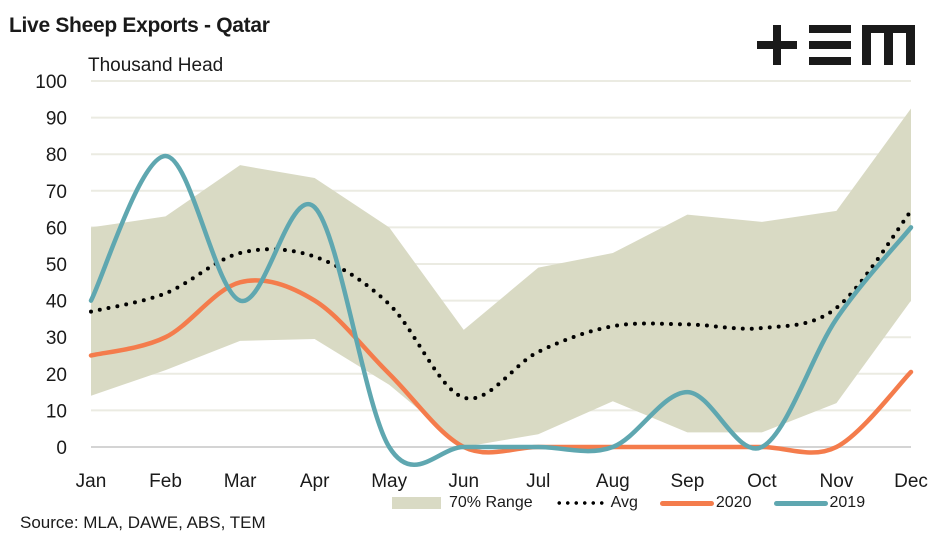 Image resolution: width=947 pixels, height=541 pixels. What do you see at coordinates (56, 411) in the screenshot?
I see `y-tick-label: 10` at bounding box center [56, 411].